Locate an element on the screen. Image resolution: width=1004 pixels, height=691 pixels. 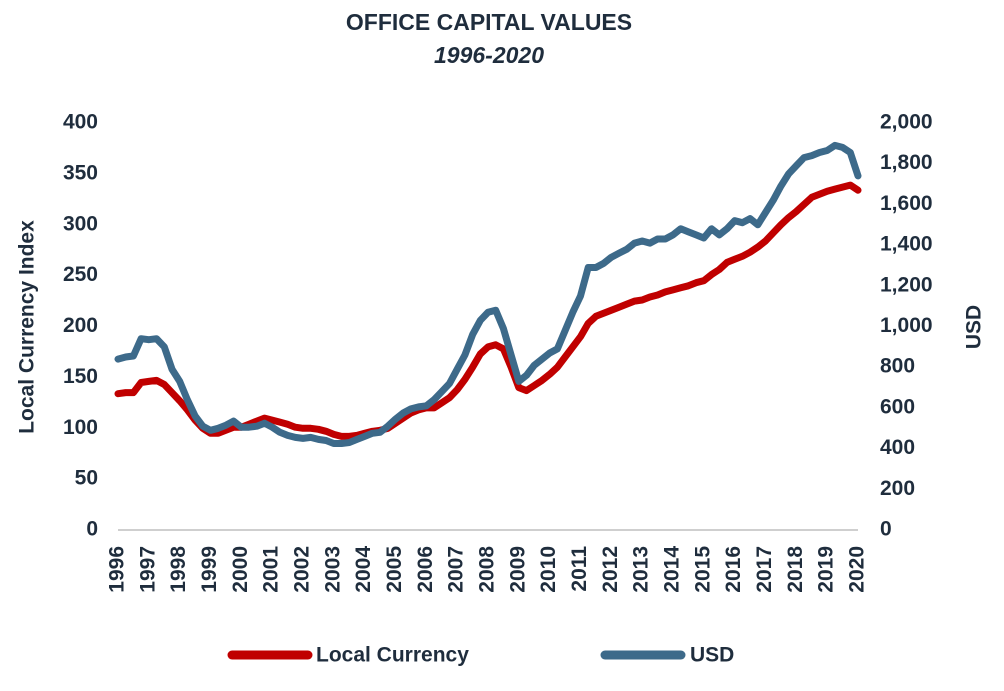
y-axis-label: Local Currency Index is located at coordinates (27, 327).